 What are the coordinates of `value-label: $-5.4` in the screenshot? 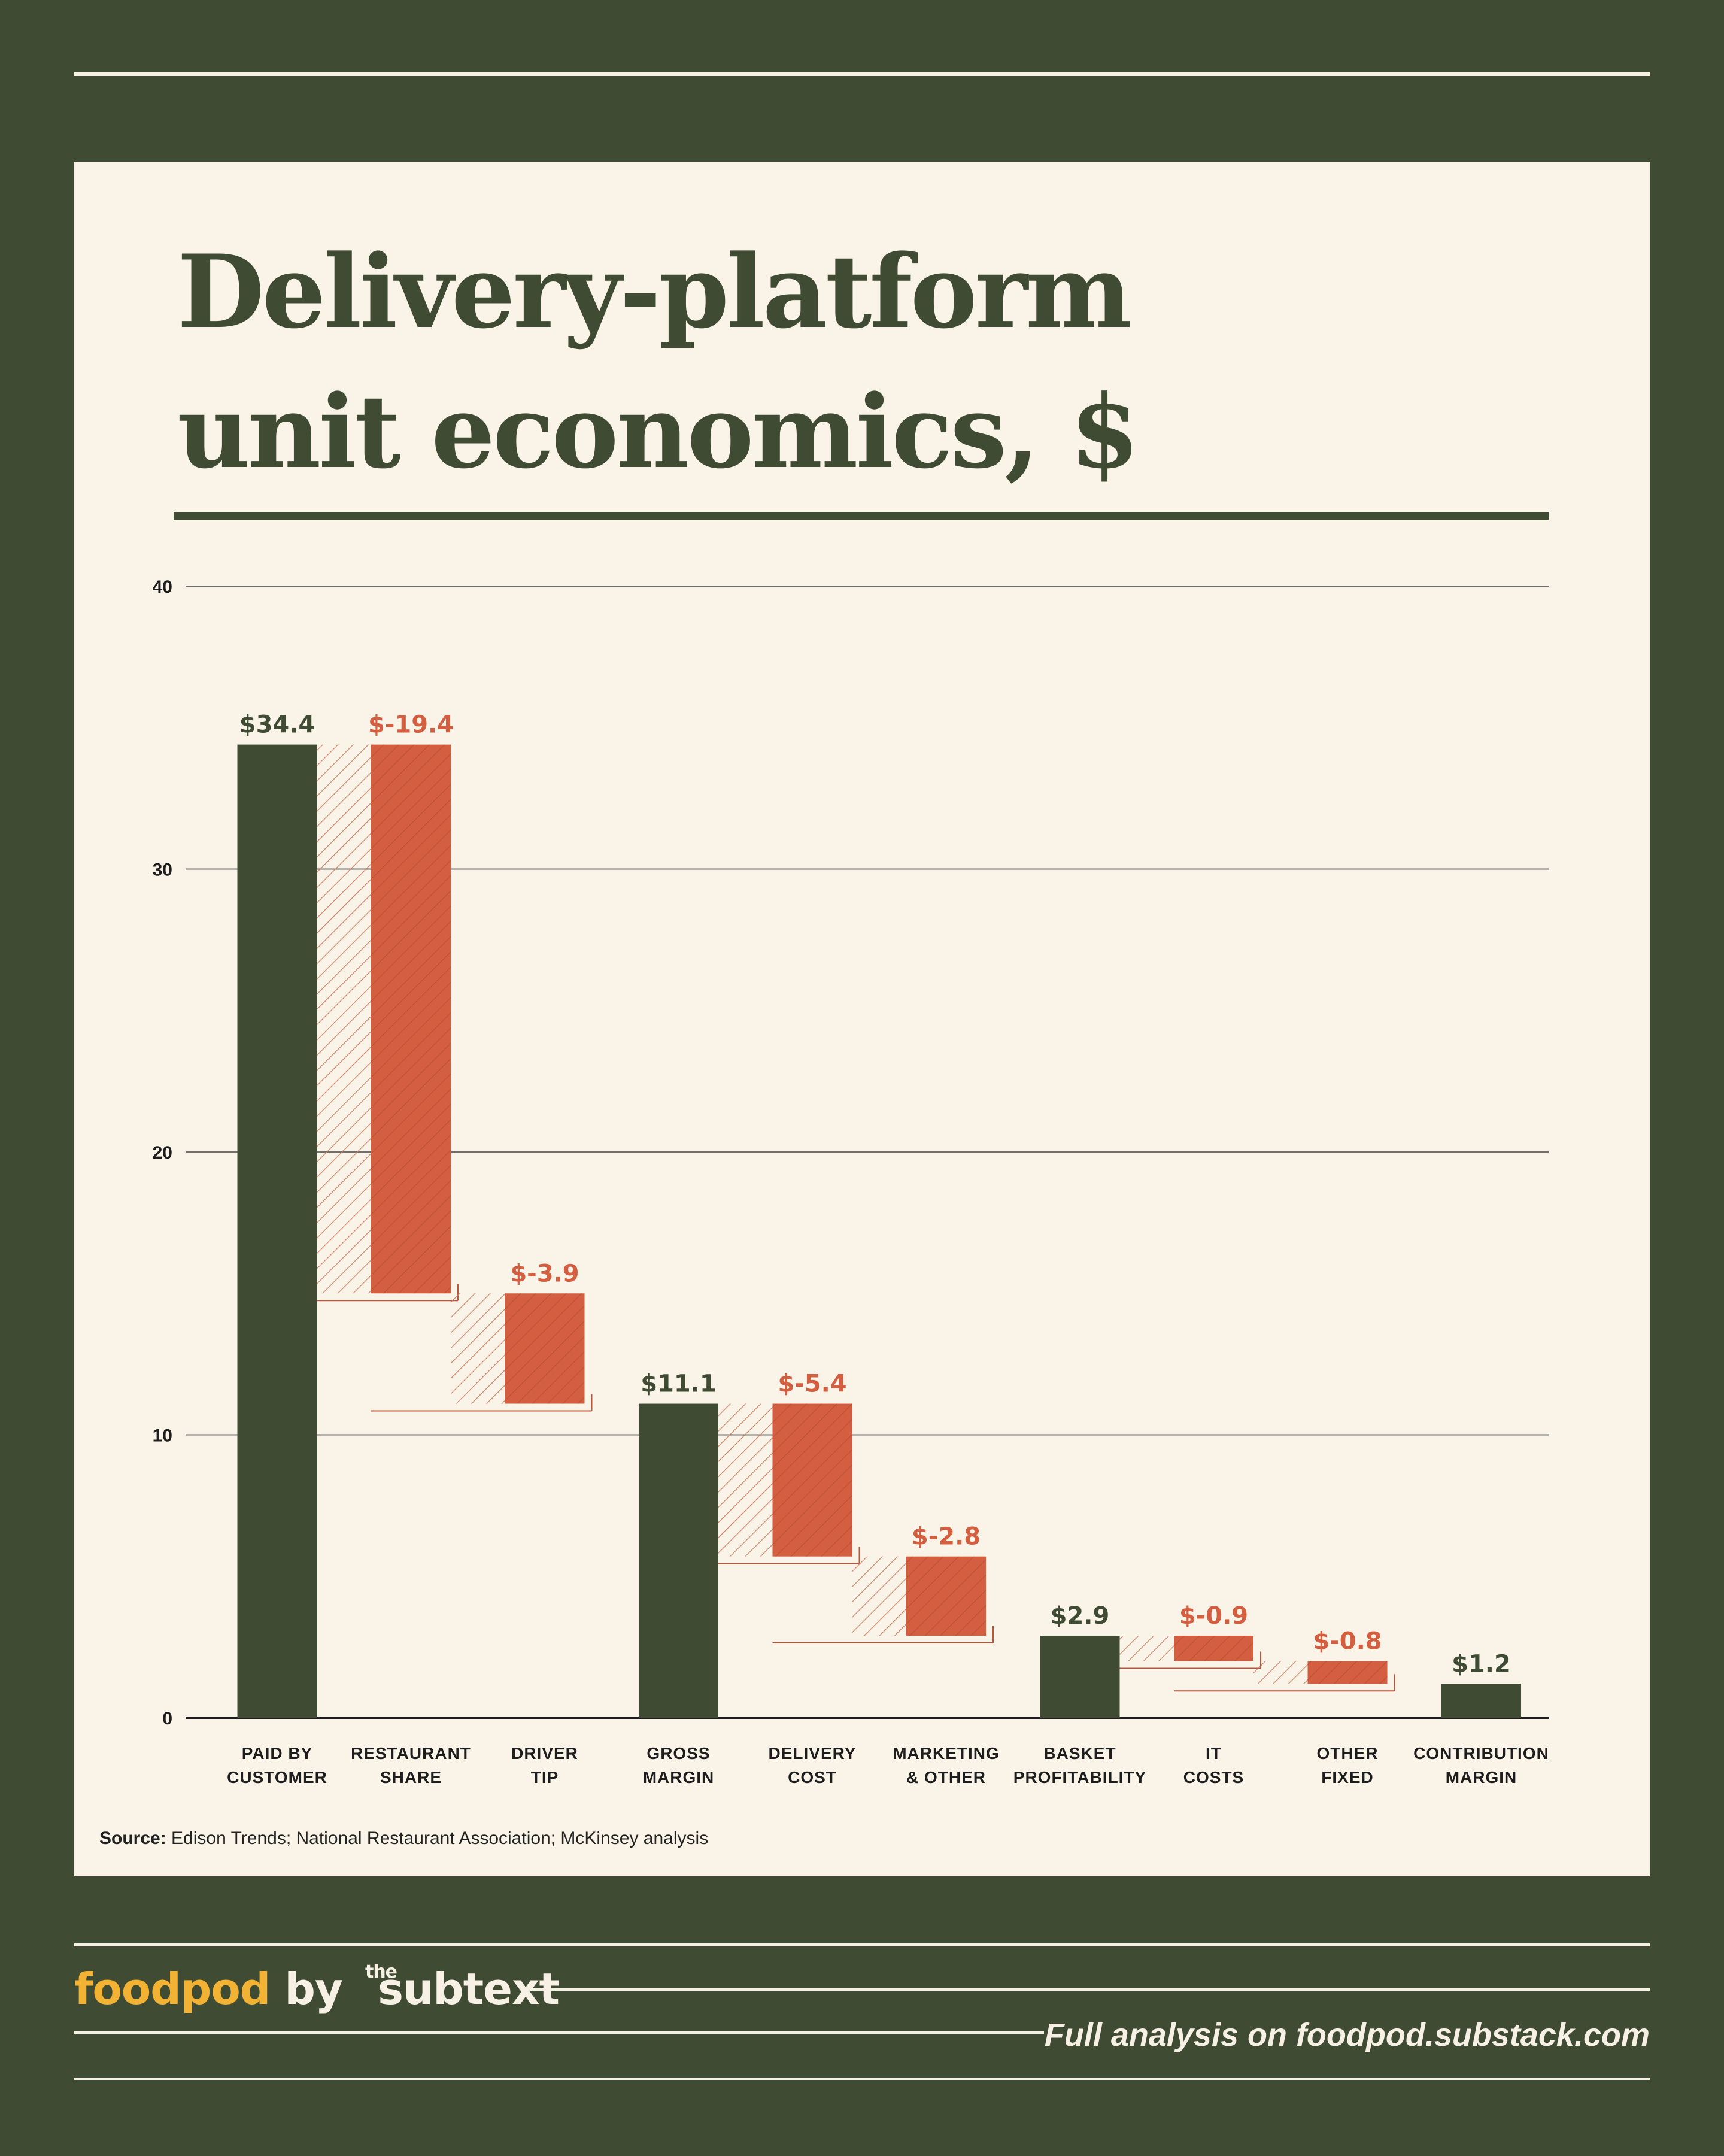 It's located at (812, 1384).